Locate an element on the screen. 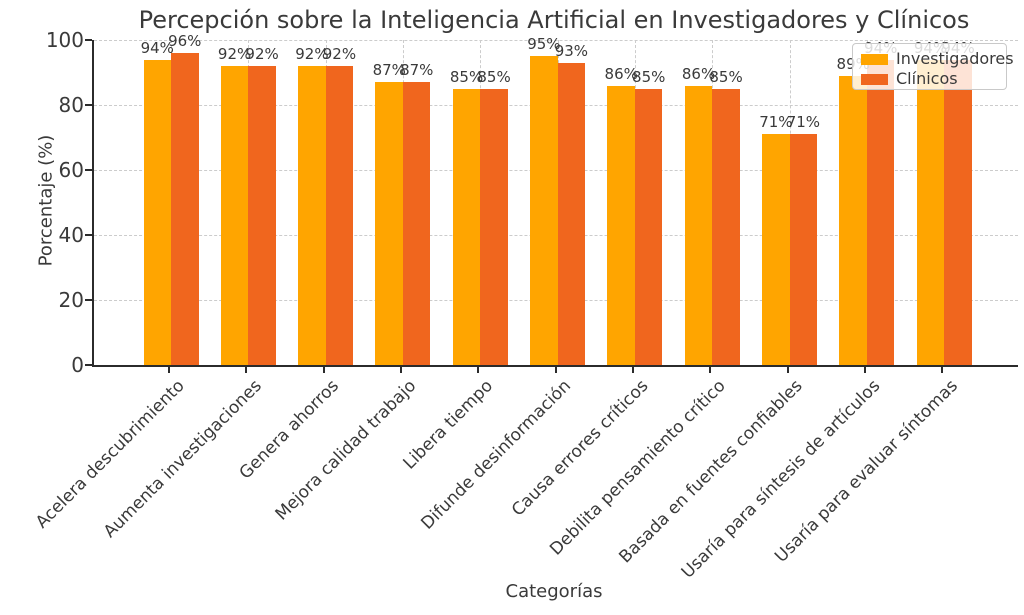  x-tick-label: Aumenta investigaciones is located at coordinates (182, 459).